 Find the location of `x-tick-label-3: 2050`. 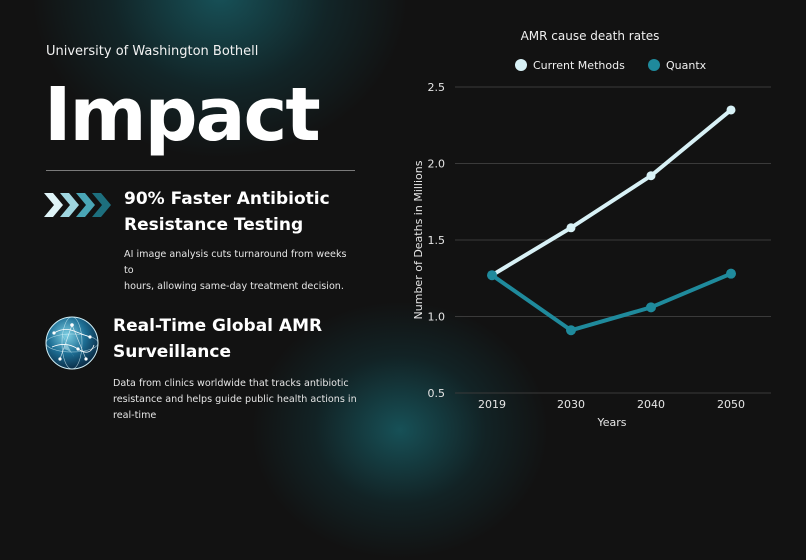

x-tick-label-3: 2050 is located at coordinates (731, 404).